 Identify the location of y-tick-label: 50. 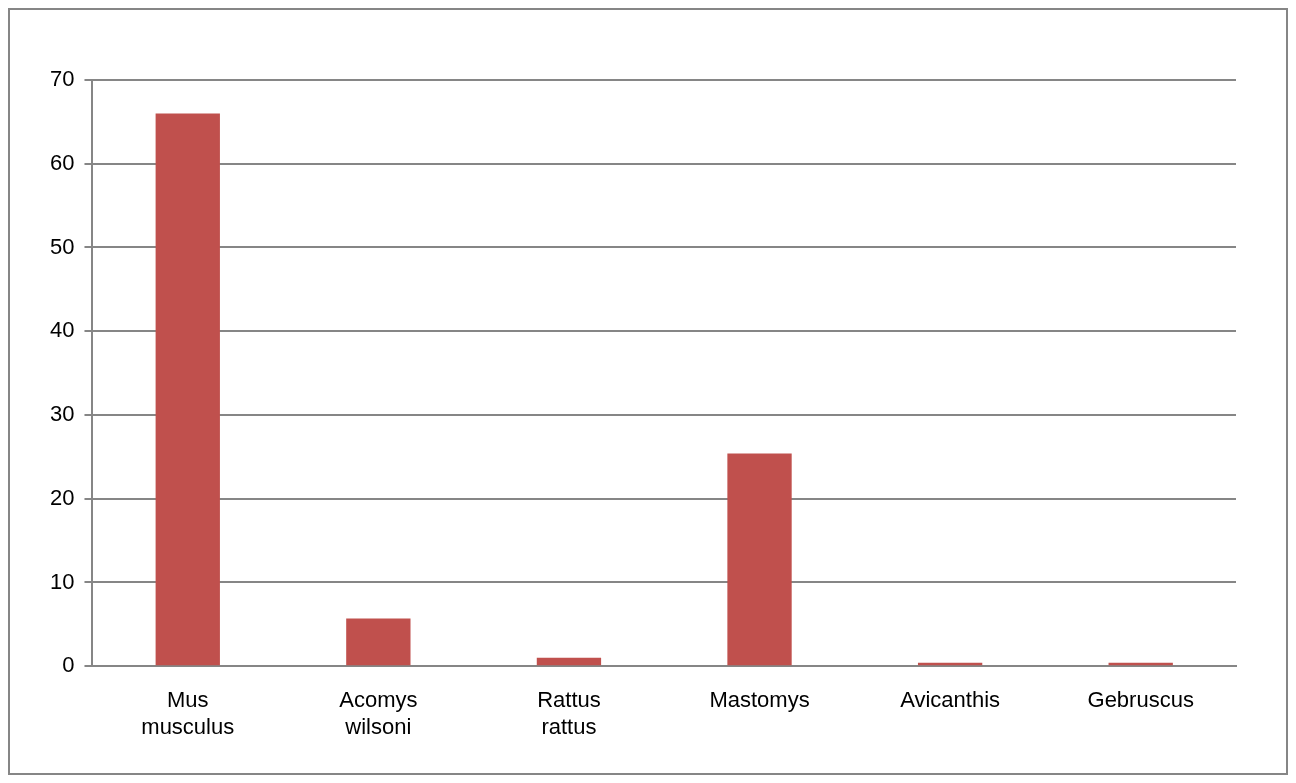
(62, 246).